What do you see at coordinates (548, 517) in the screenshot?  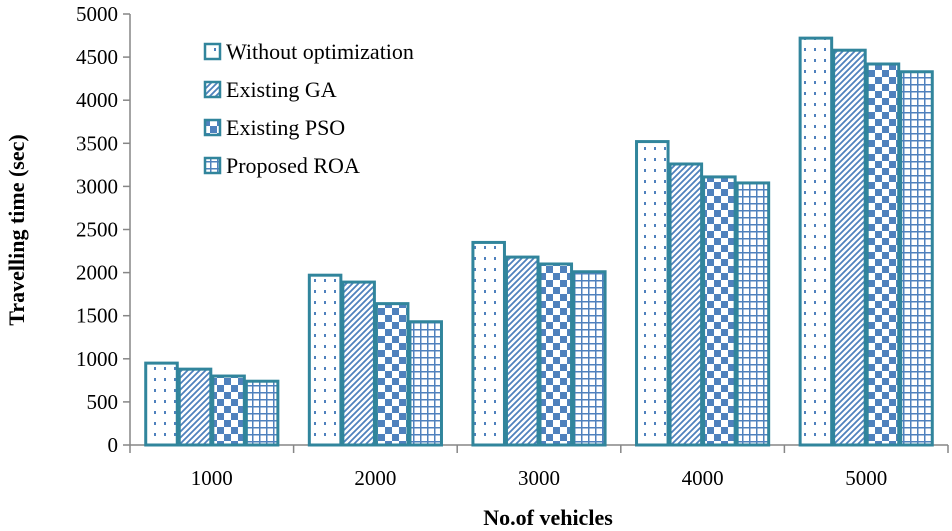 I see `x-axis-title: No.of vehicles` at bounding box center [548, 517].